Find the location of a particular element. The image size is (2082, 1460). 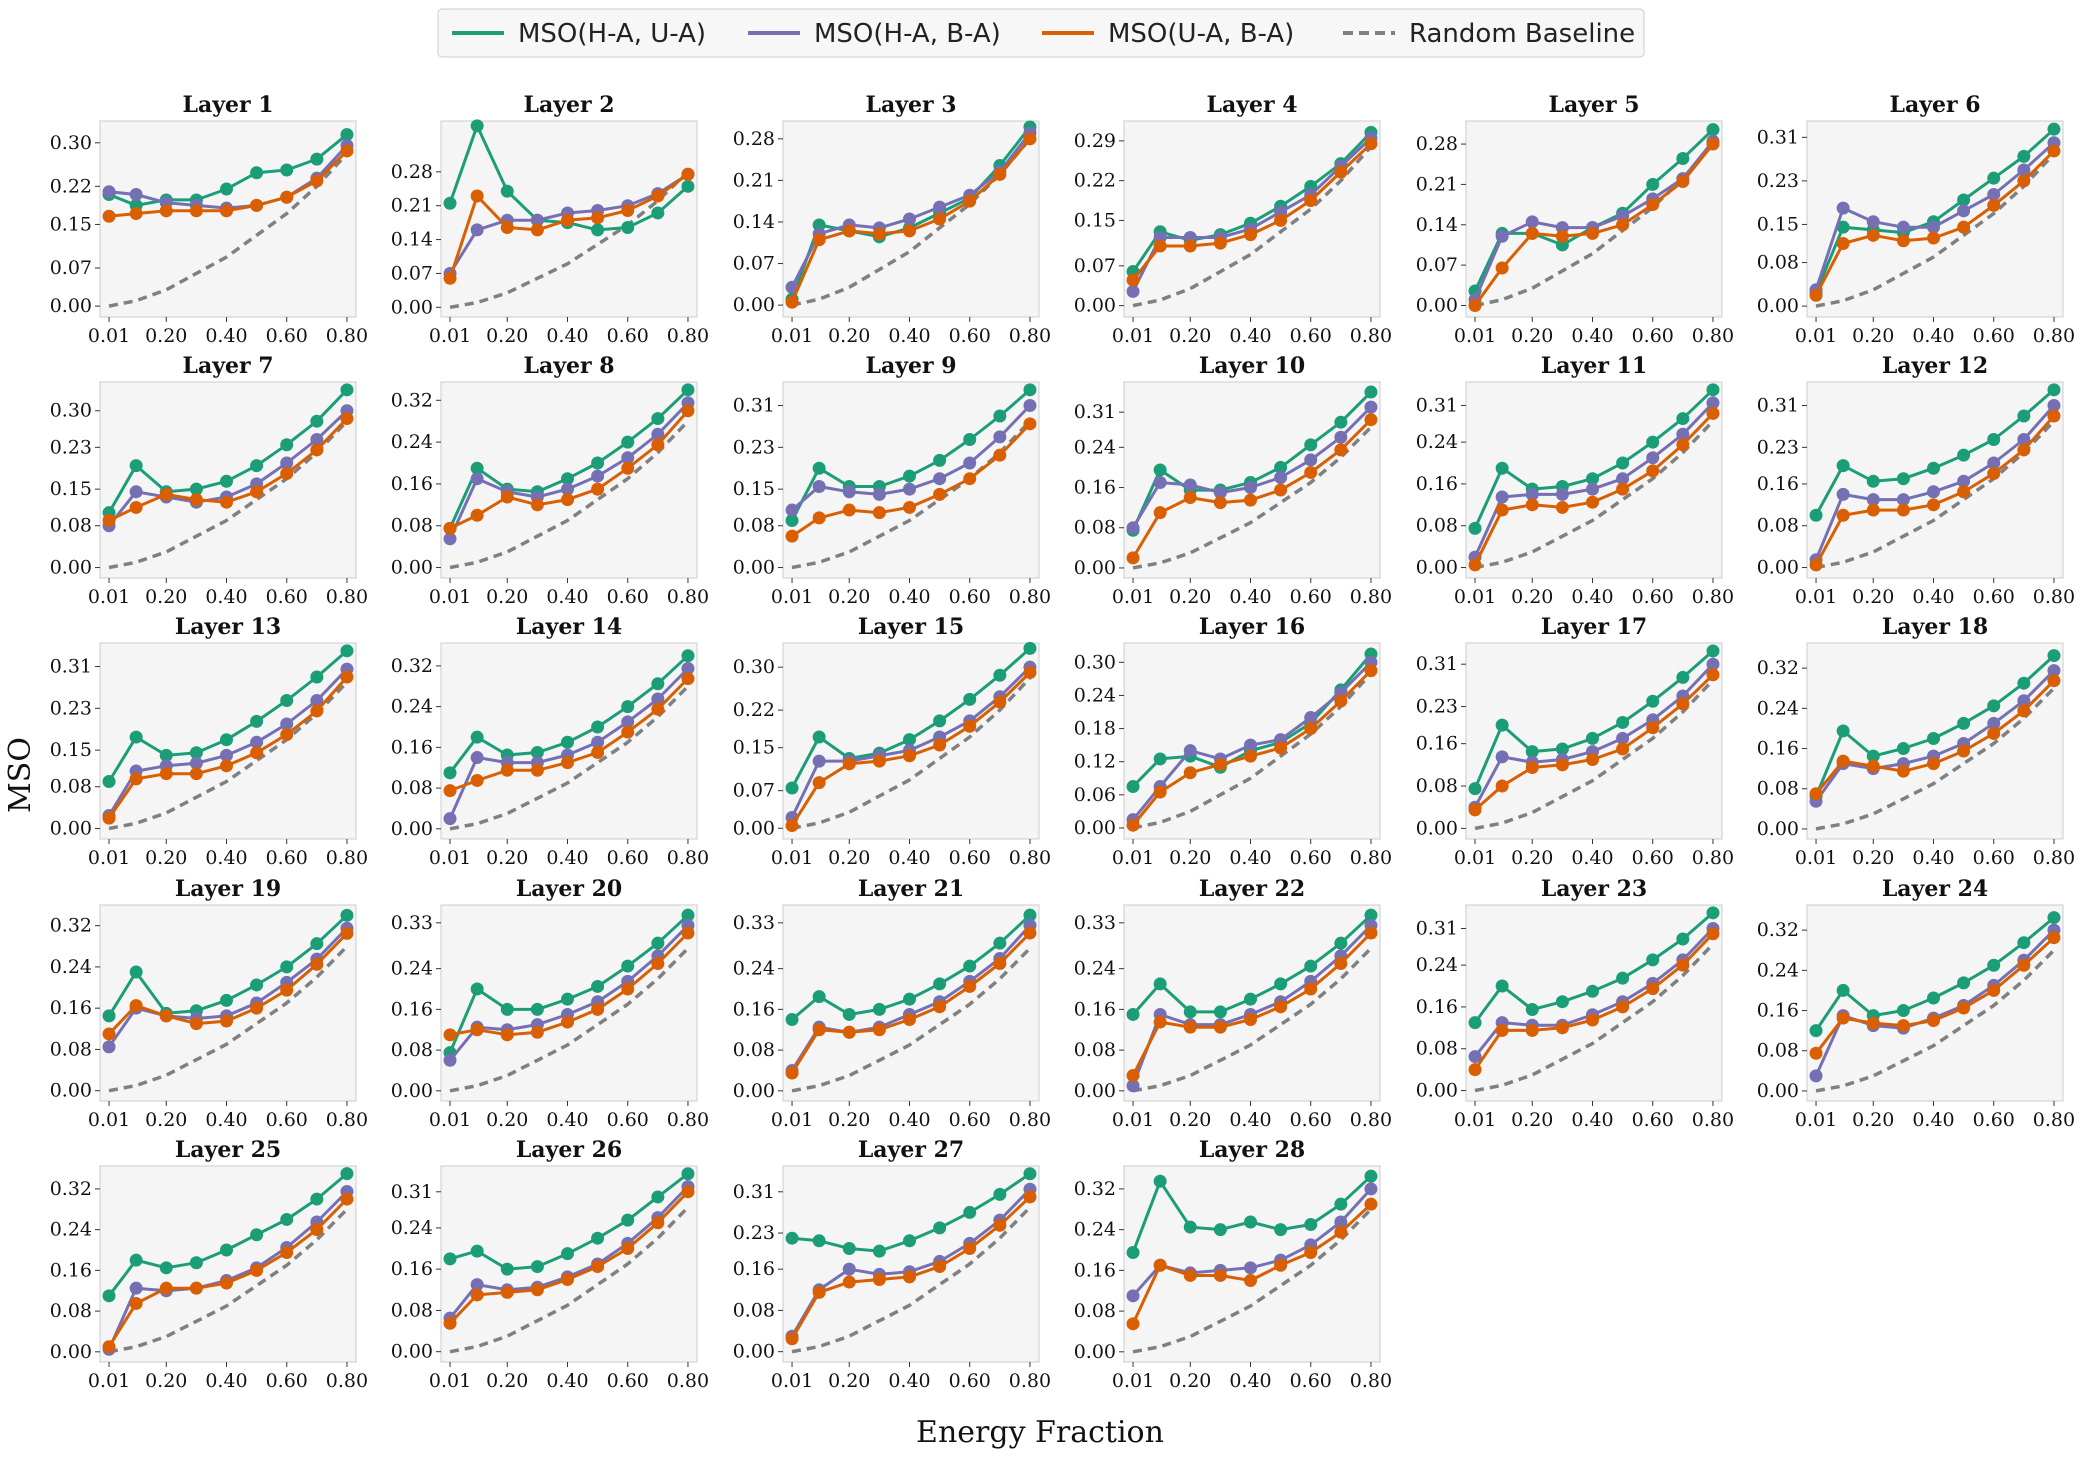

y-tick-label: 0.31 is located at coordinates (754, 1192).